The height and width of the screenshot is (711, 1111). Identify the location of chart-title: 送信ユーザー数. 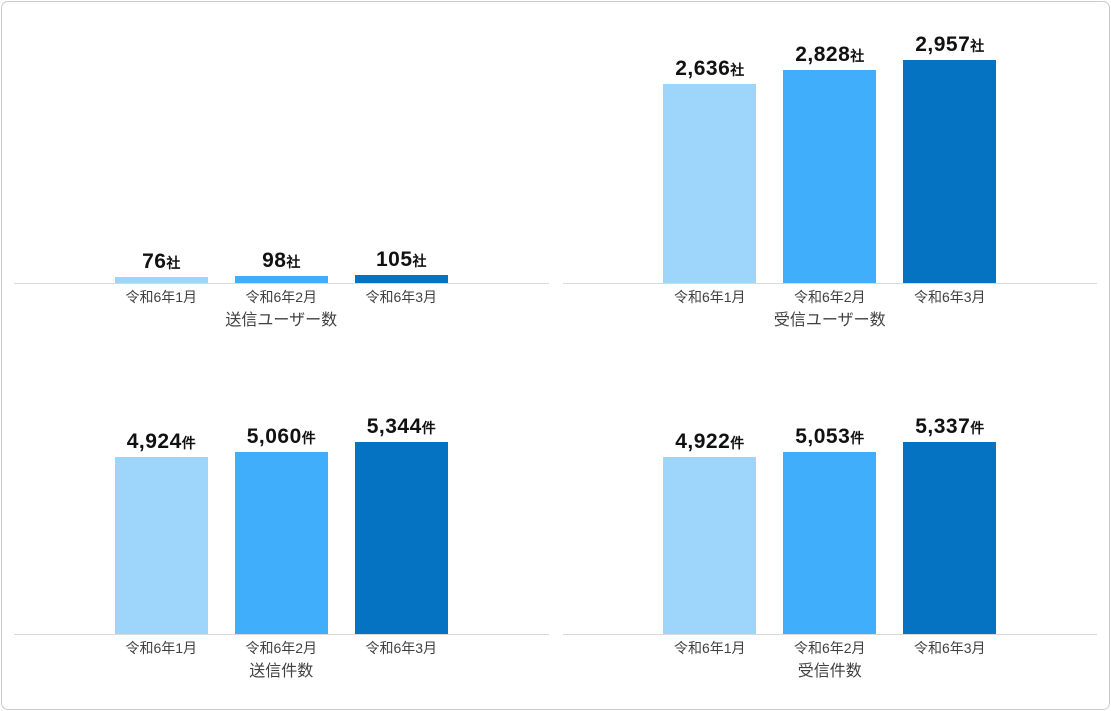
(281, 320).